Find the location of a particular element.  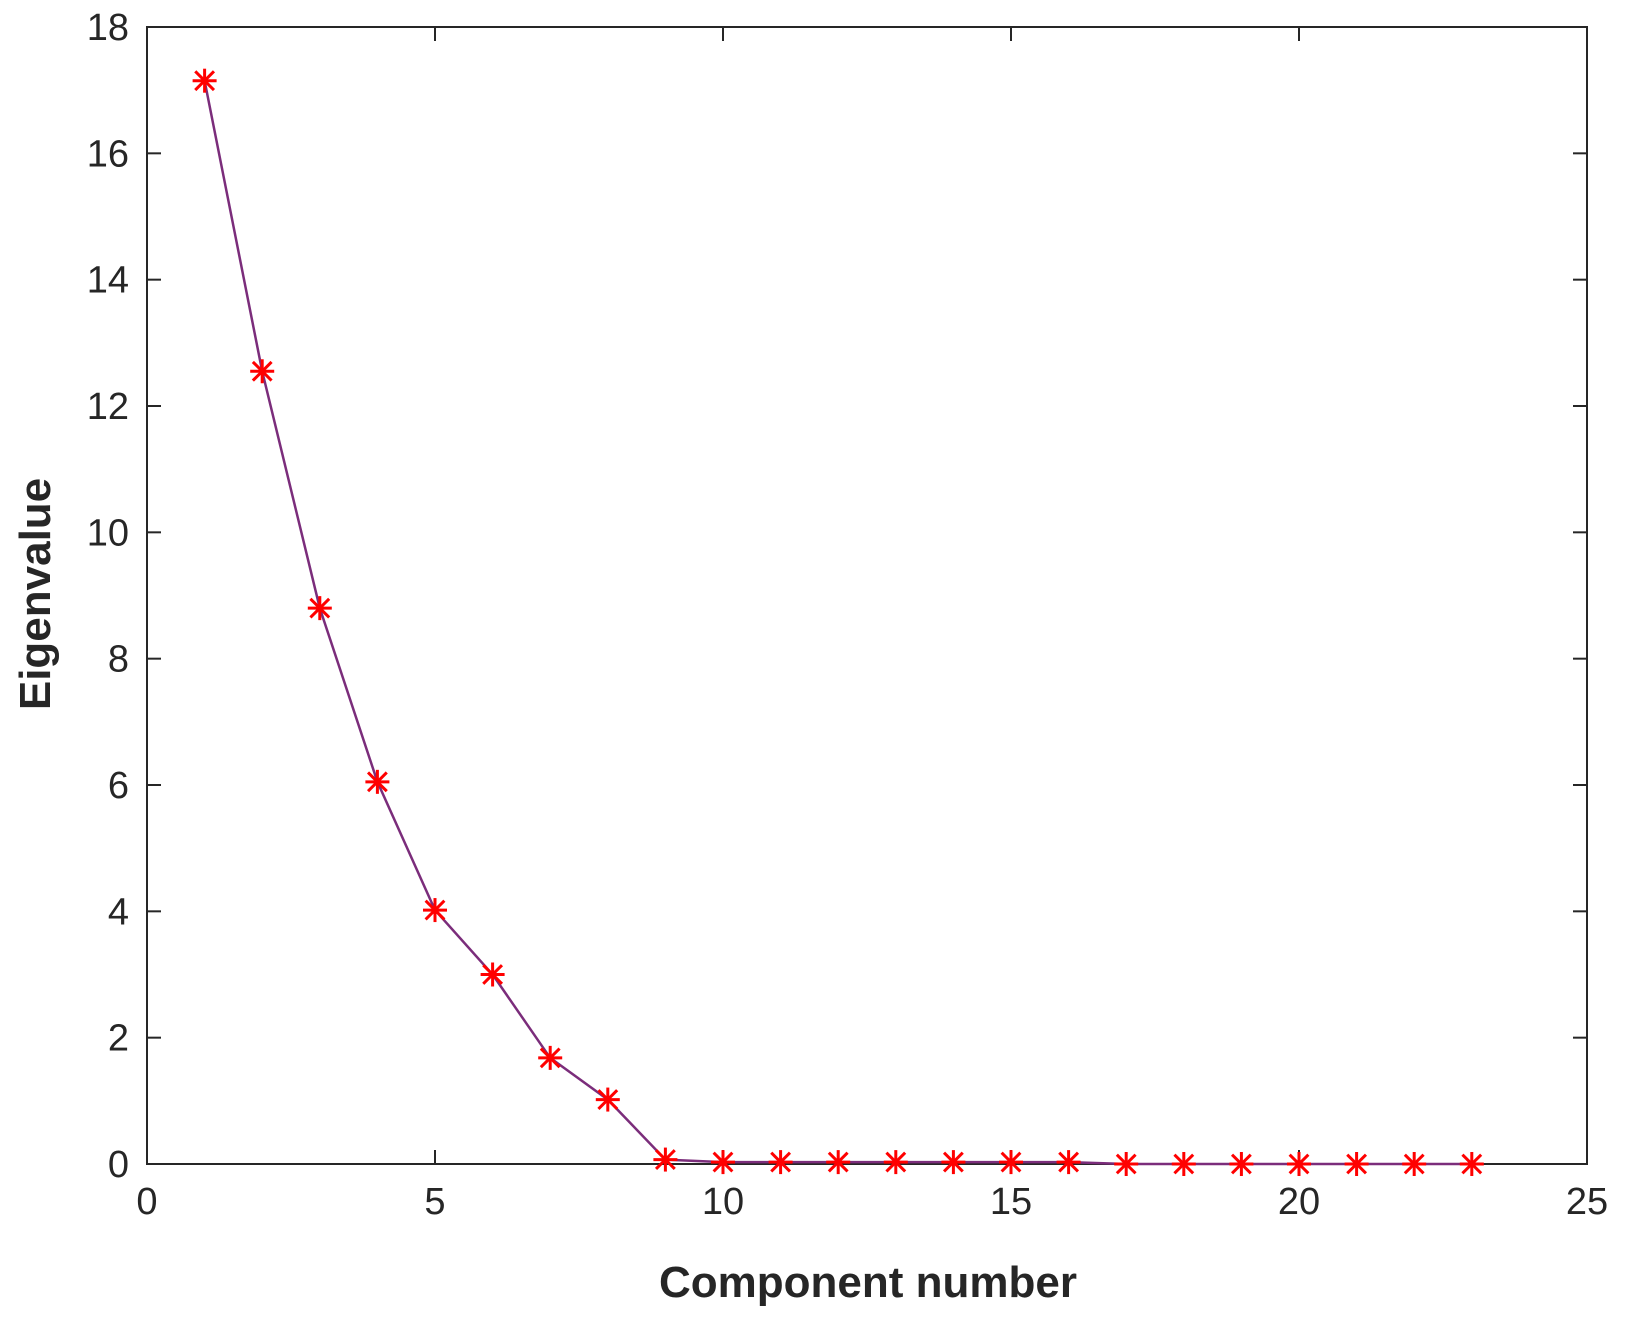

y-axis-title: Eigenvalue is located at coordinates (35, 594).